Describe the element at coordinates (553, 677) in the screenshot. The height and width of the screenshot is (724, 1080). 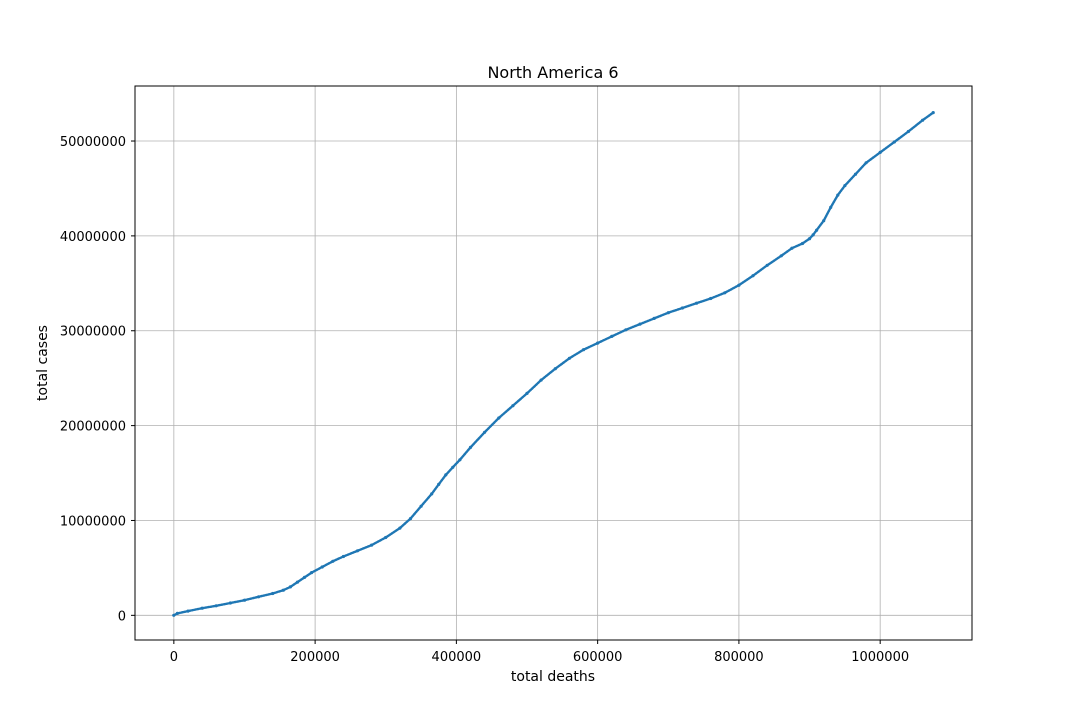
I see `x-axis-label: total deaths` at that location.